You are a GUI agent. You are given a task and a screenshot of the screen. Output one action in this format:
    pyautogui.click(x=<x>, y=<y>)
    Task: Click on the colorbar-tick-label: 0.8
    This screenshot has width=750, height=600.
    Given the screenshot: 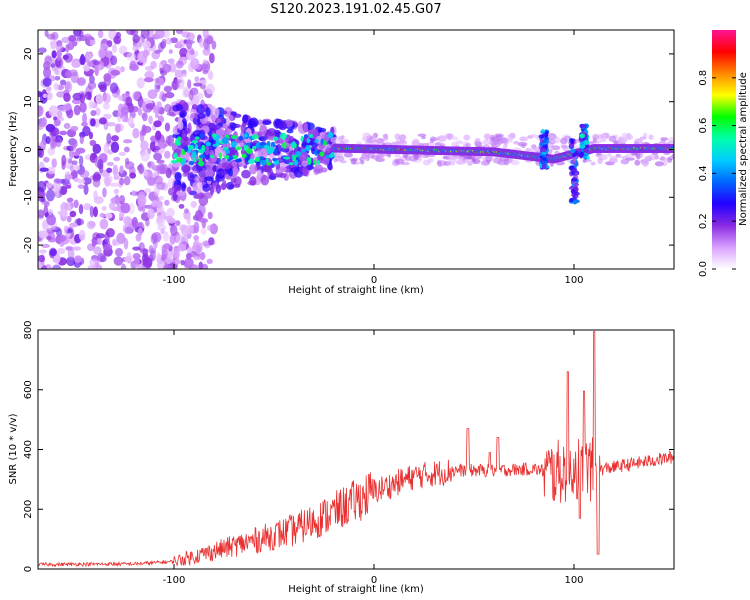 What is the action you would take?
    pyautogui.click(x=703, y=78)
    